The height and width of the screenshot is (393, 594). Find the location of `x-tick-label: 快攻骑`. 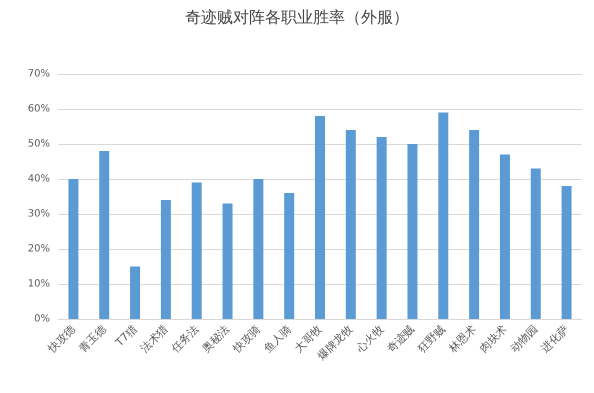

x-tick-label: 快攻骑 is located at coordinates (246, 339).